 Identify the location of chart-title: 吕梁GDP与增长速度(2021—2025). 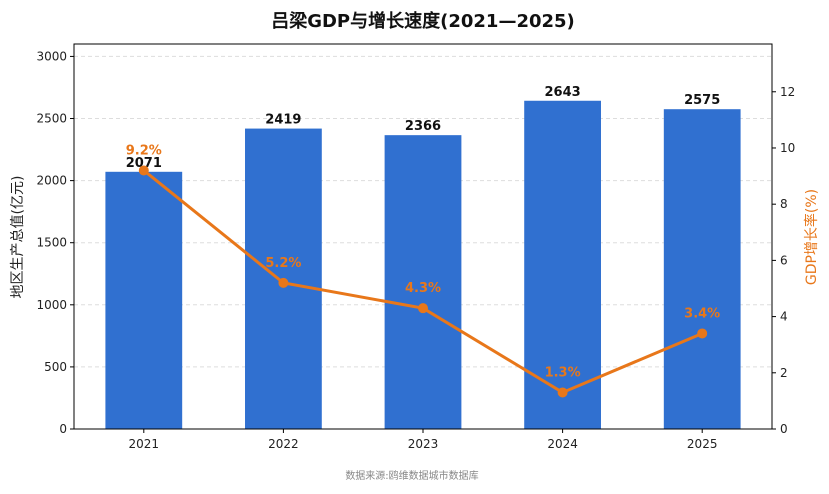
(423, 21).